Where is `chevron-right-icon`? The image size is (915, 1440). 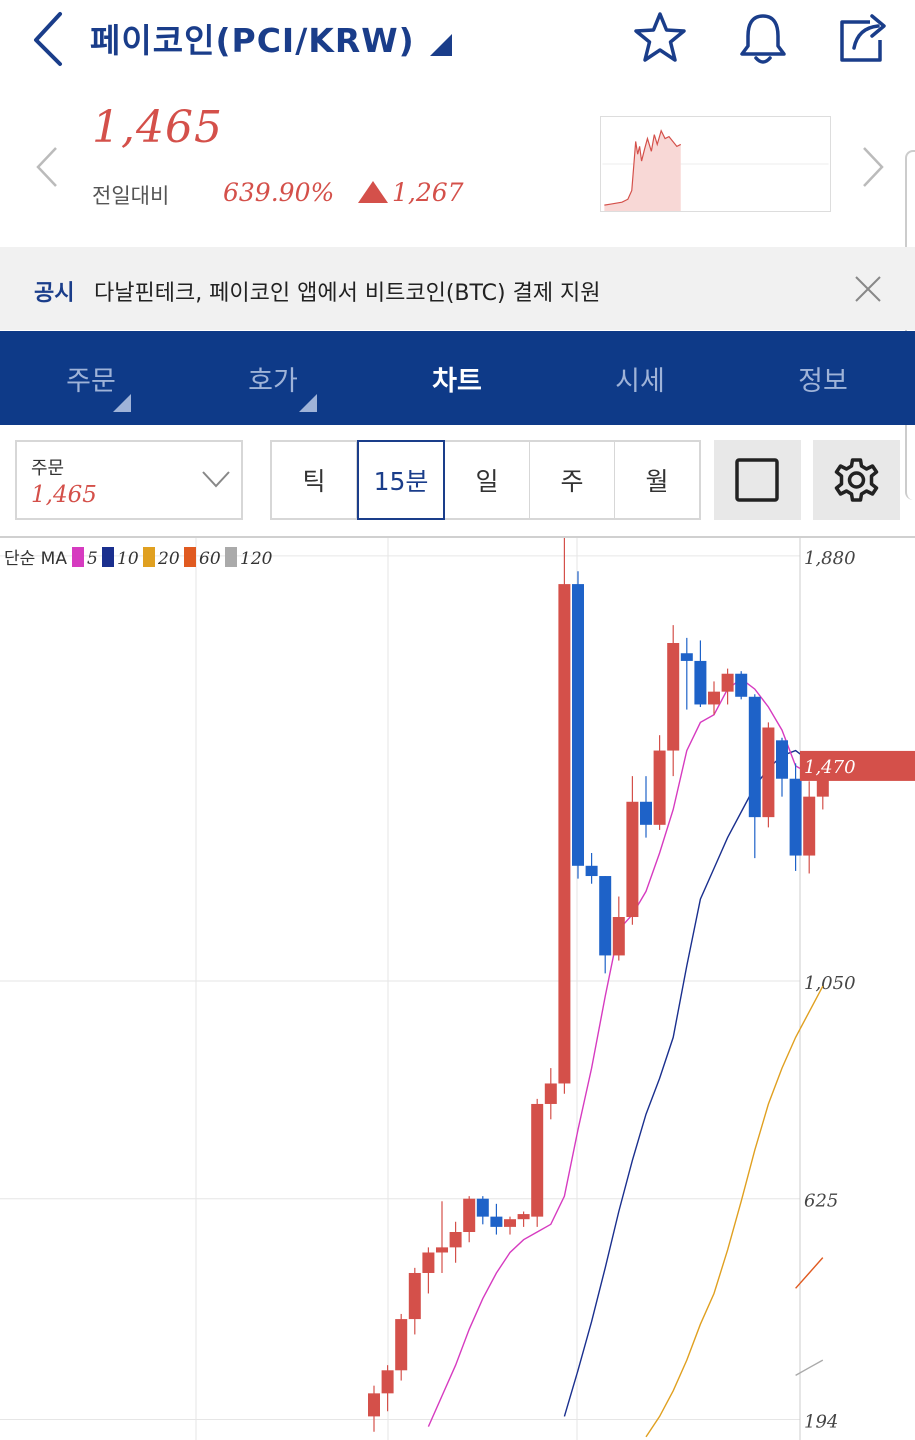
chevron-right-icon is located at coordinates (873, 167).